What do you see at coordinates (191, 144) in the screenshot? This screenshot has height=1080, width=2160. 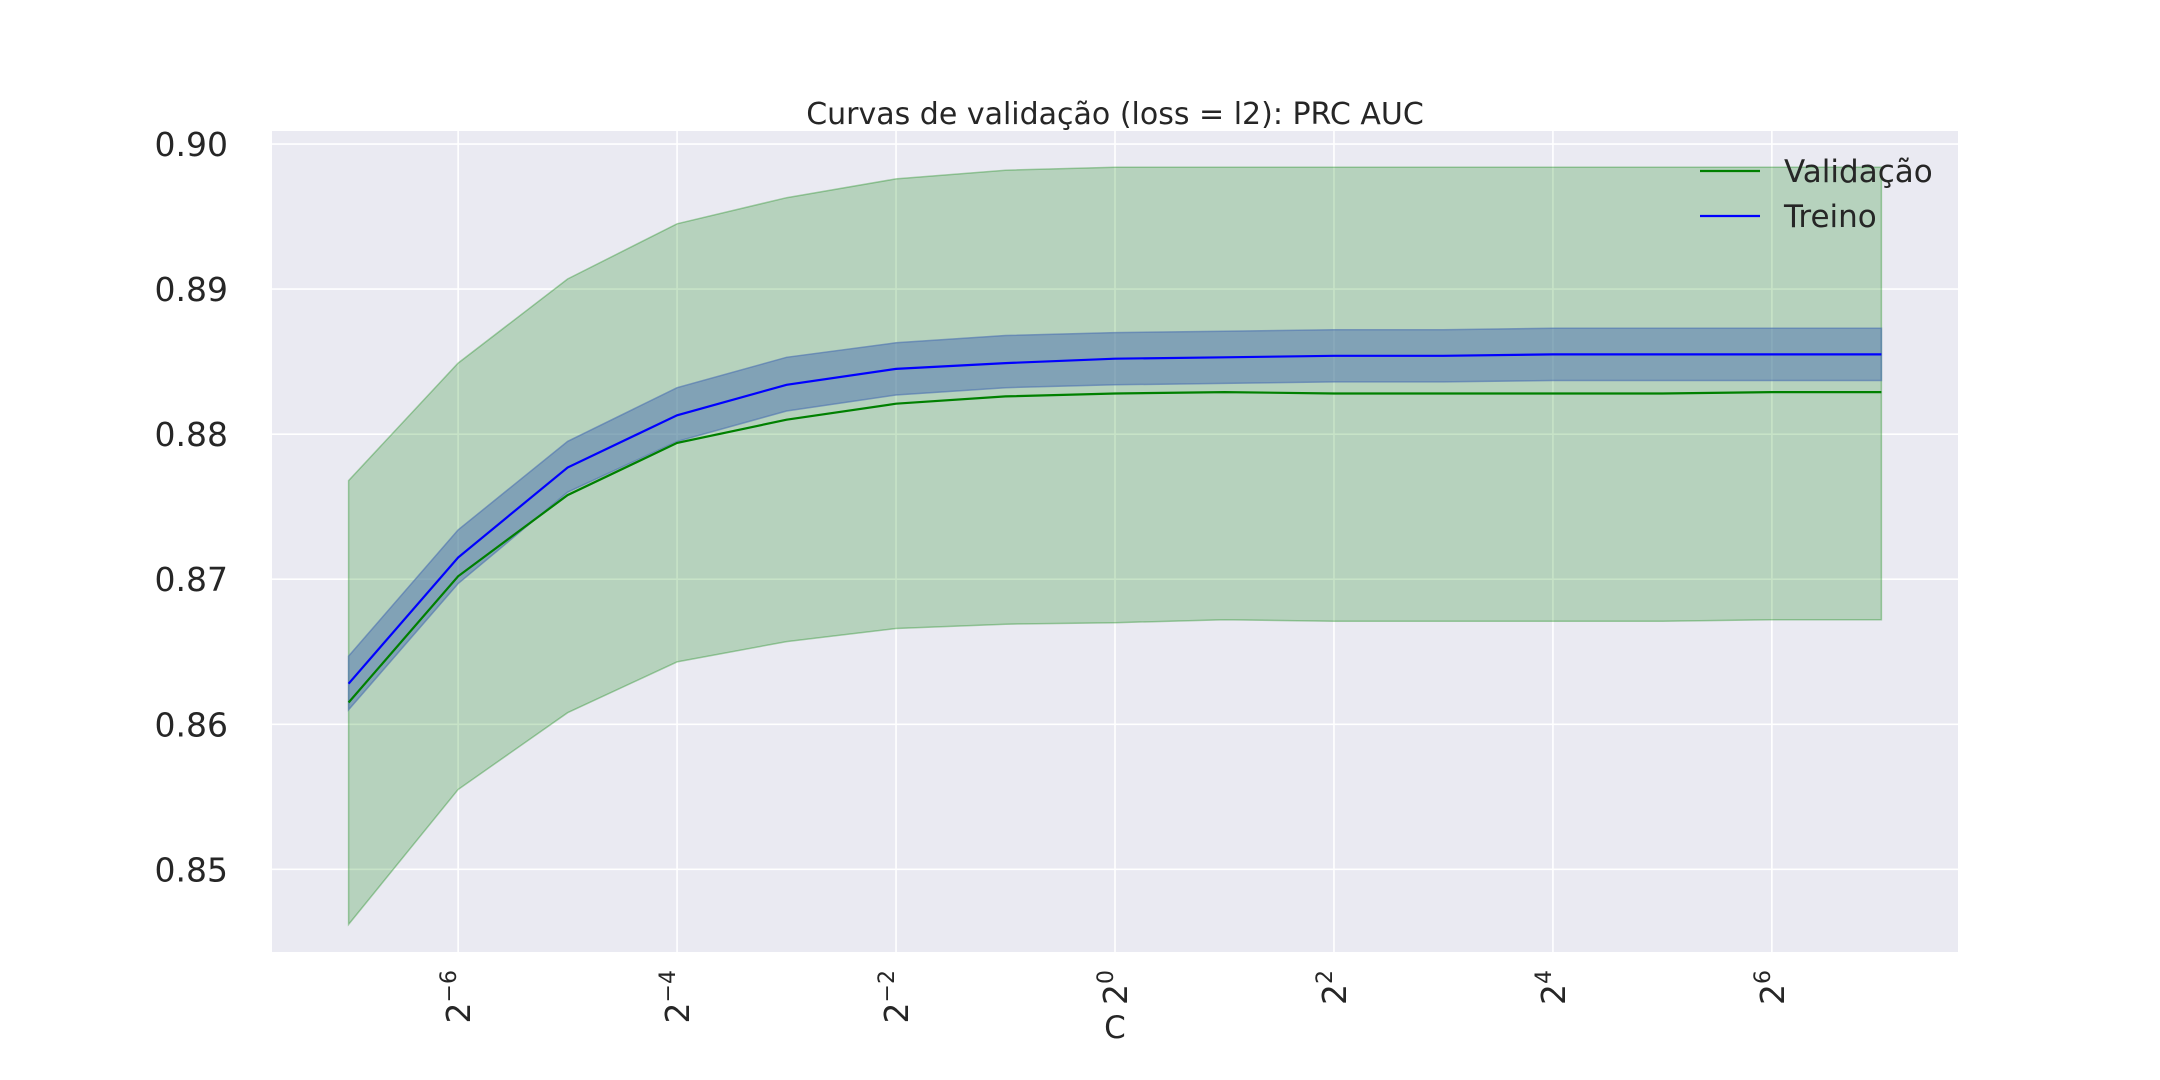 I see `y-tick-label: 0.90` at bounding box center [191, 144].